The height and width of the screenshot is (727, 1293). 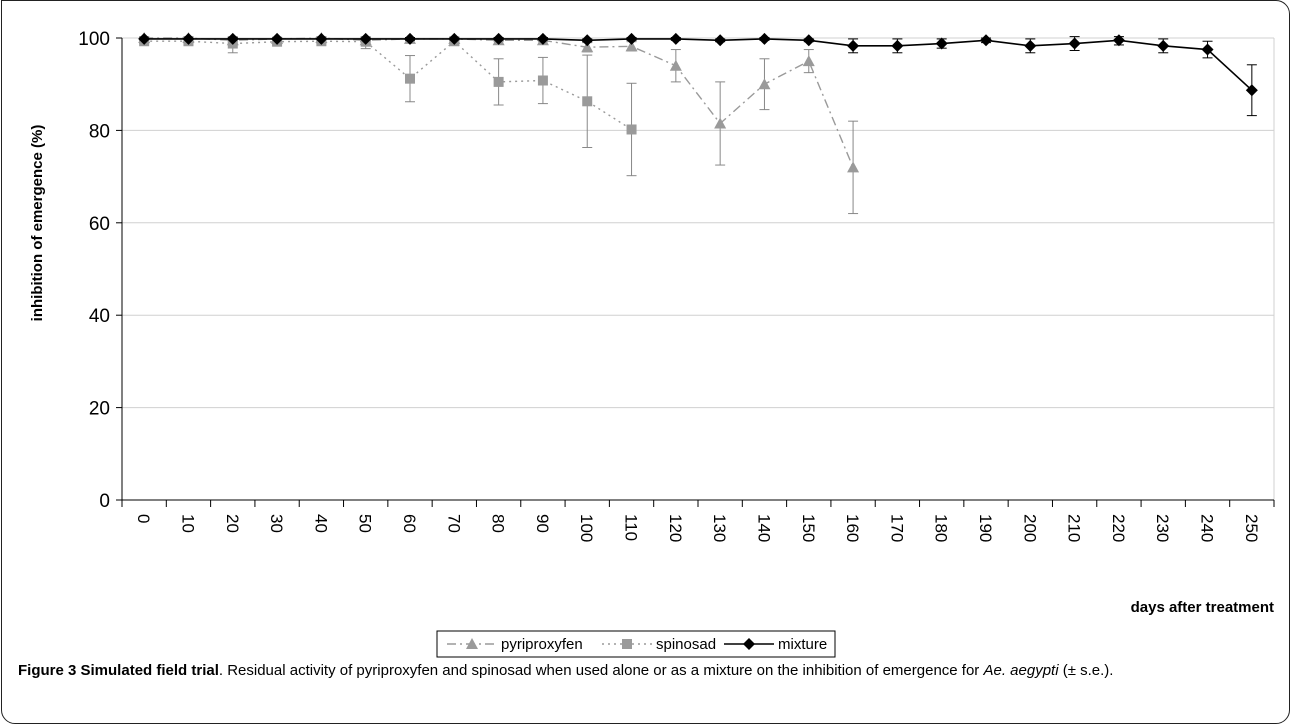 What do you see at coordinates (896, 528) in the screenshot?
I see `x-tick-label: 170` at bounding box center [896, 528].